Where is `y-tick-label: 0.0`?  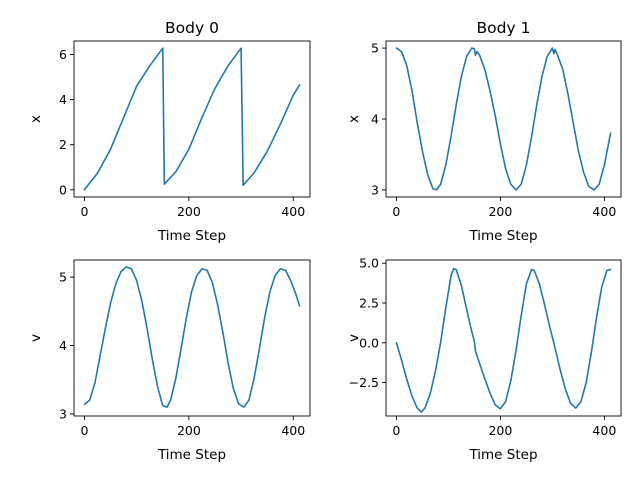 y-tick-label: 0.0 is located at coordinates (369, 342).